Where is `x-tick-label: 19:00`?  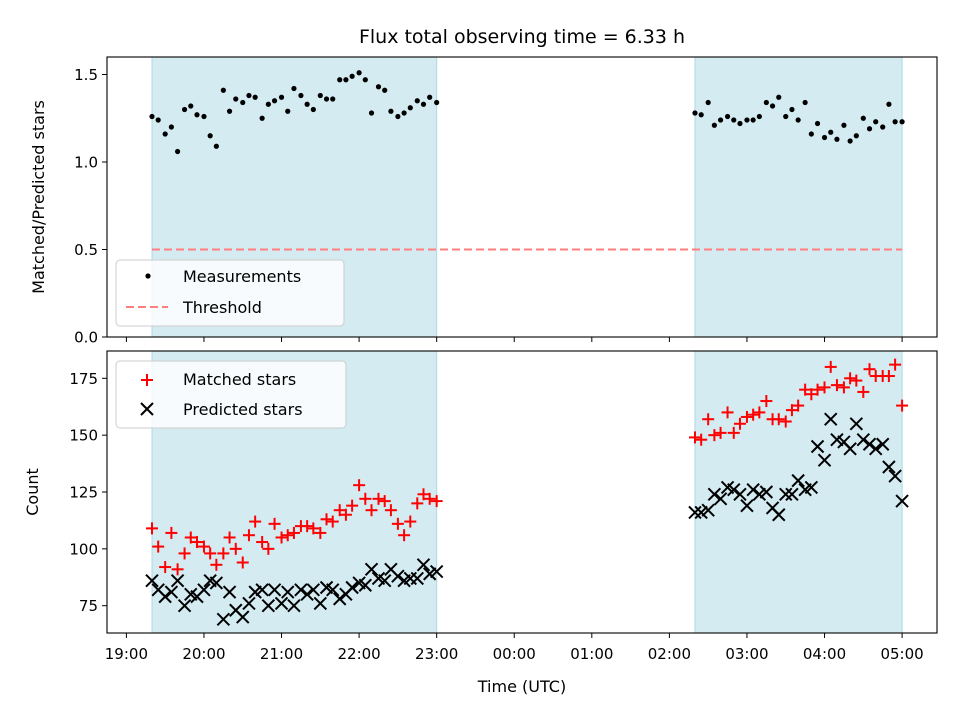 x-tick-label: 19:00 is located at coordinates (126, 654).